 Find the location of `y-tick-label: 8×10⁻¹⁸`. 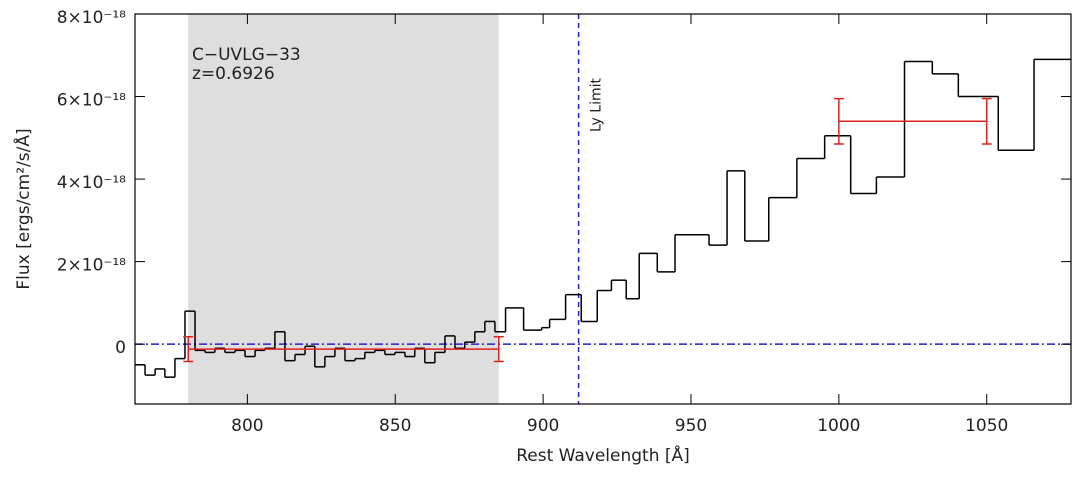

y-tick-label: 8×10⁻¹⁸ is located at coordinates (91, 18).